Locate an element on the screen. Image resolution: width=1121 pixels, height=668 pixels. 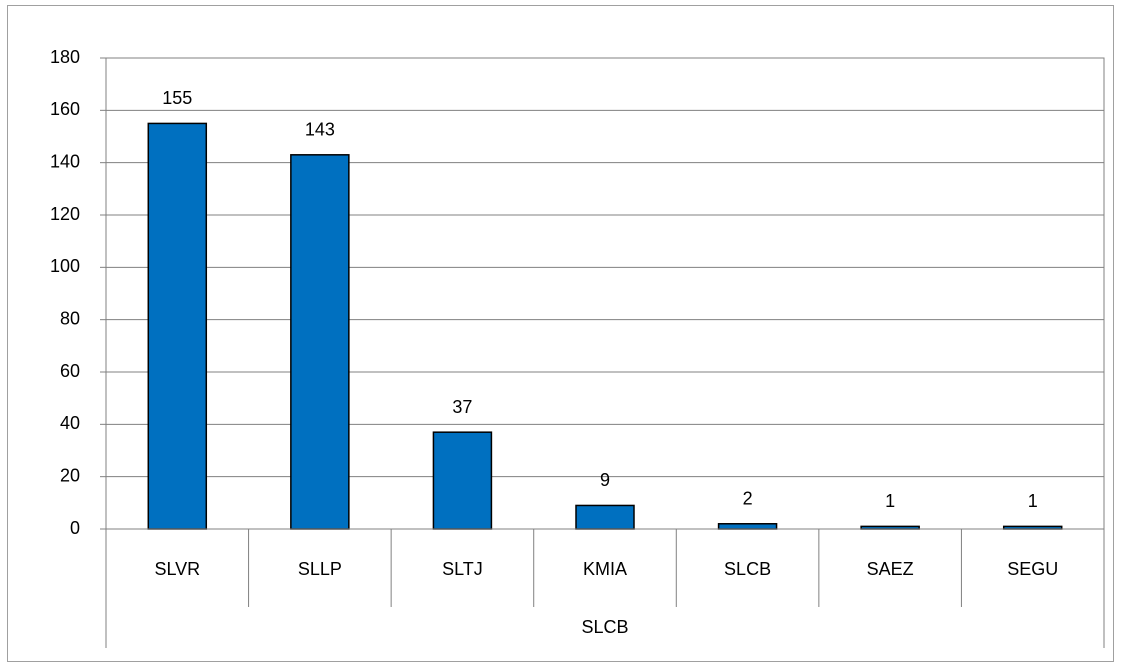
category-group-label: SLCB is located at coordinates (604, 627).